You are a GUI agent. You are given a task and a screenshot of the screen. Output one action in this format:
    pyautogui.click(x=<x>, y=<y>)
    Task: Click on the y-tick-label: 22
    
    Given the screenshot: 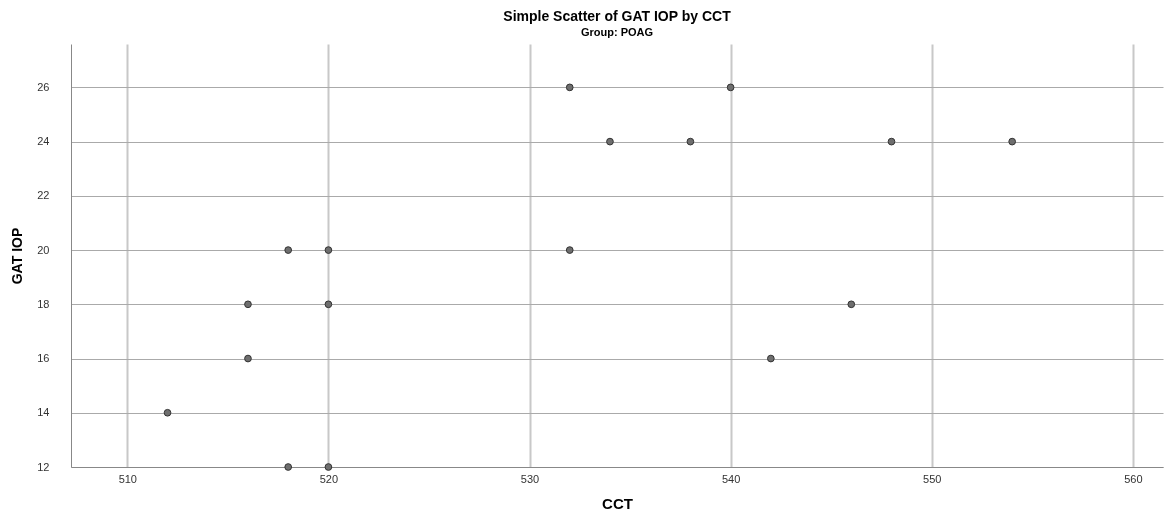 What is the action you would take?
    pyautogui.click(x=43, y=195)
    